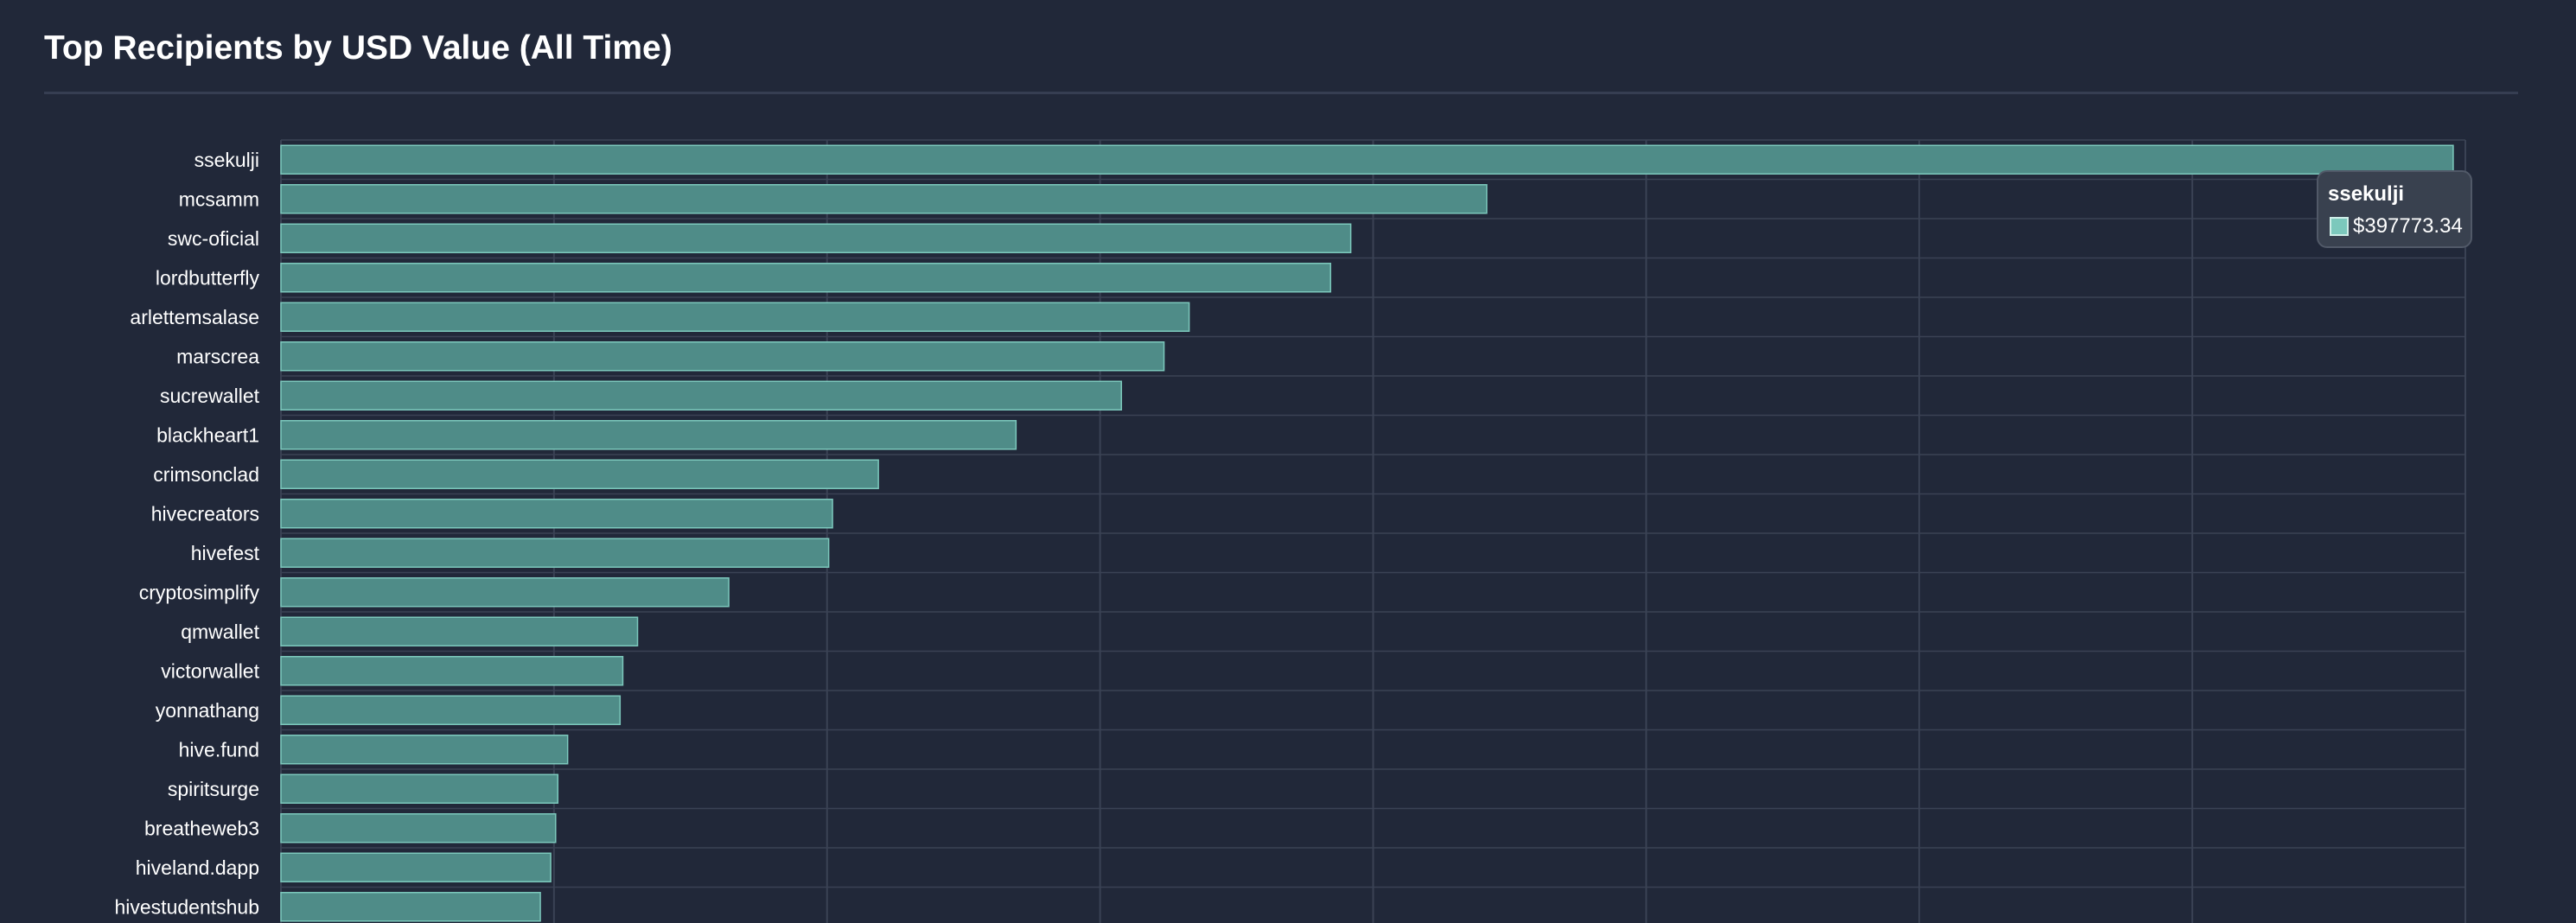 This screenshot has width=2576, height=923. Describe the element at coordinates (219, 749) in the screenshot. I see `category-label: hive.fund` at that location.